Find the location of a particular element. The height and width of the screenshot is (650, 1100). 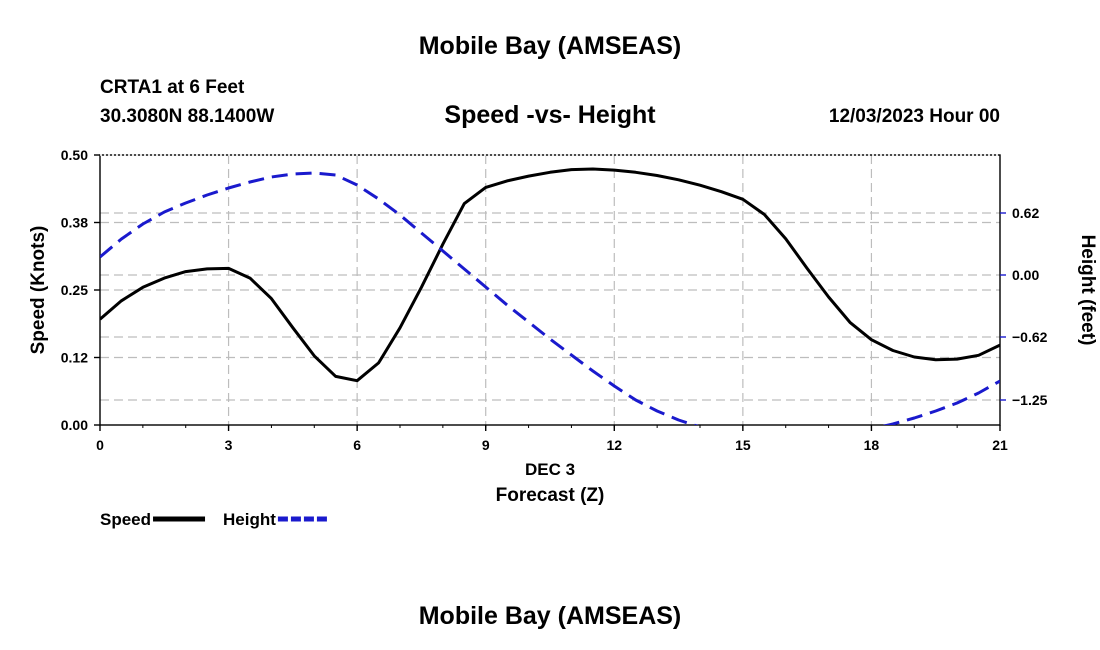

x-axis-title: Forecast (Z) is located at coordinates (550, 495).